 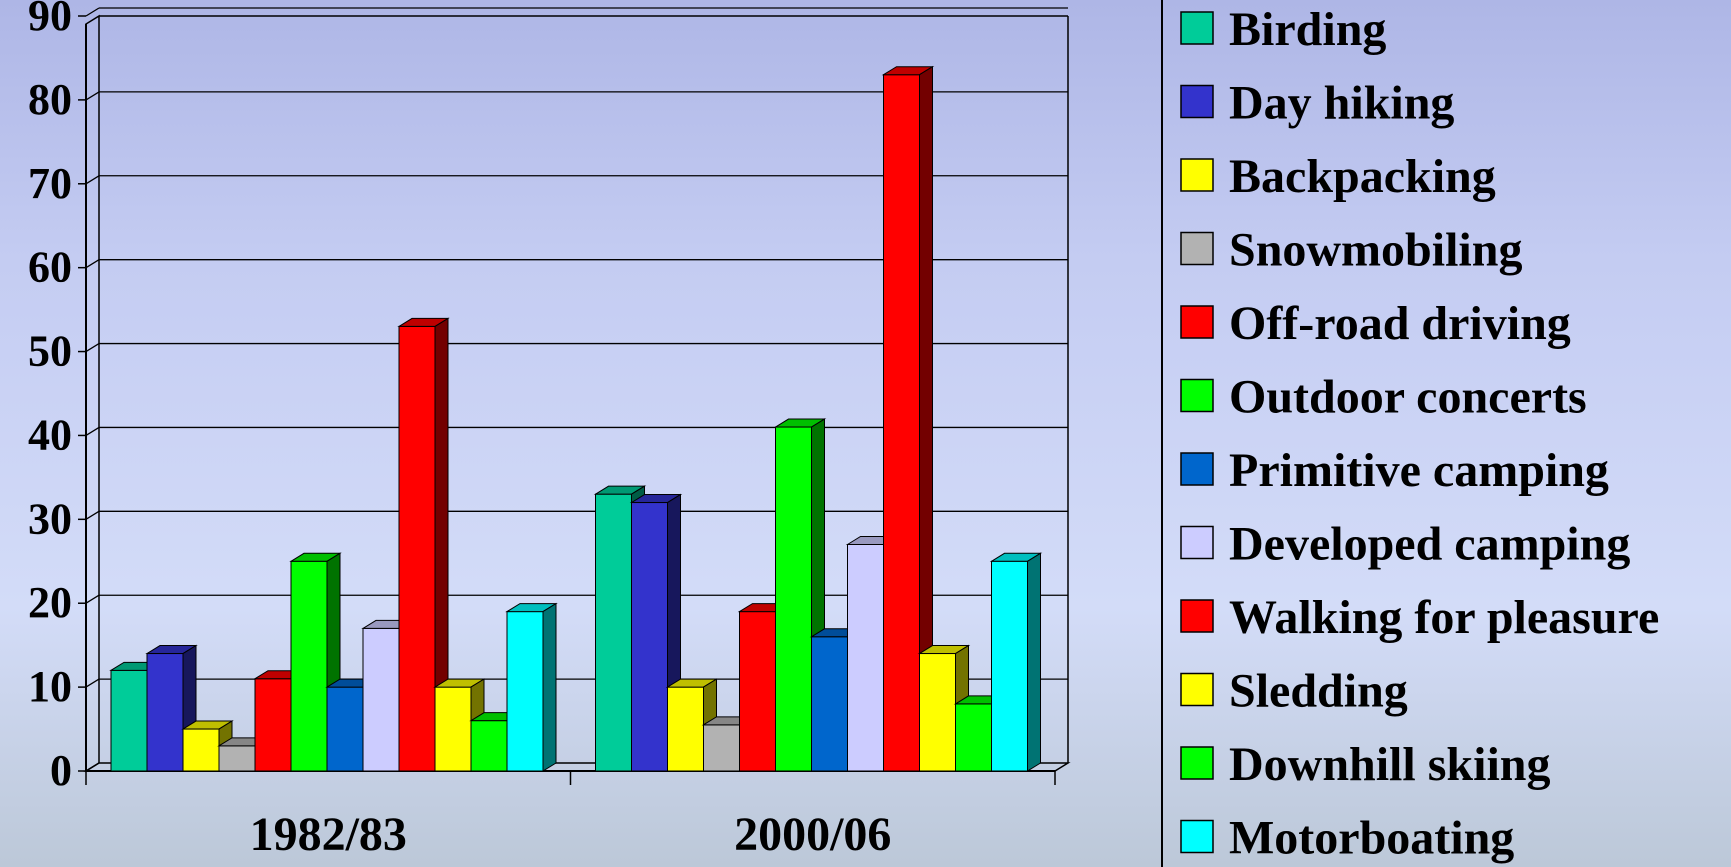 What do you see at coordinates (50, 99) in the screenshot?
I see `y-tick-label: 80` at bounding box center [50, 99].